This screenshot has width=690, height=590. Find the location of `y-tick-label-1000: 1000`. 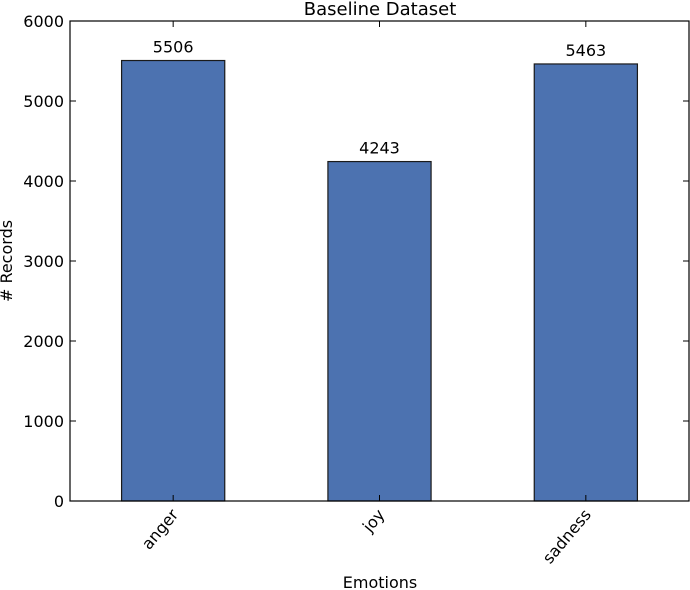

y-tick-label-1000: 1000 is located at coordinates (43, 421).